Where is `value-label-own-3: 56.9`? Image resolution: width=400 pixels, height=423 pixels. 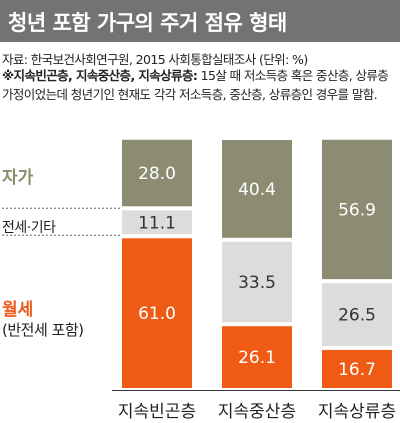 value-label-own-3: 56.9 is located at coordinates (357, 210).